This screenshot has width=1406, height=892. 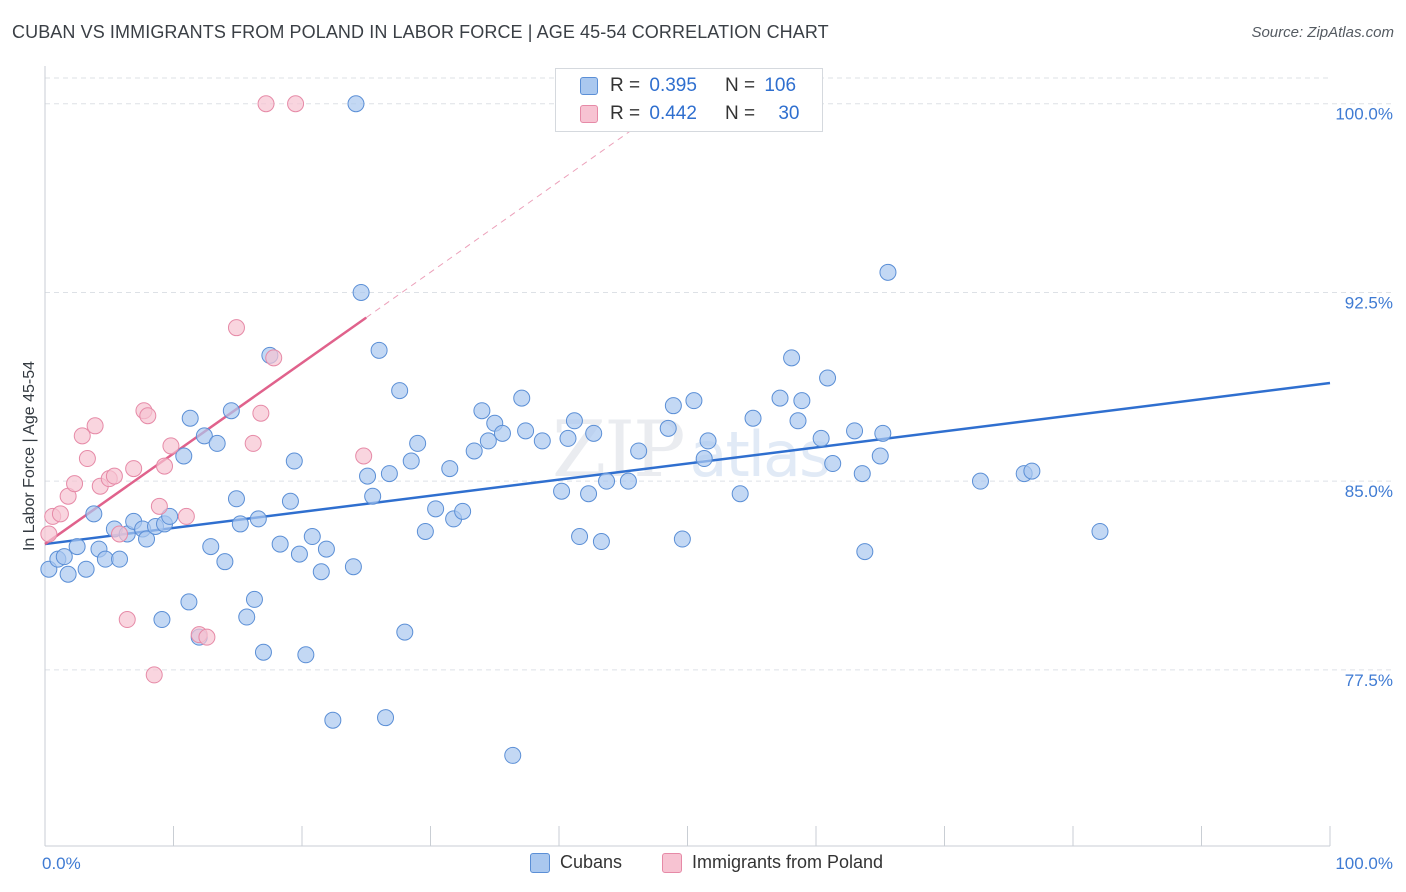 I want to click on legend-item-cubans: Cubans, so click(x=576, y=862).